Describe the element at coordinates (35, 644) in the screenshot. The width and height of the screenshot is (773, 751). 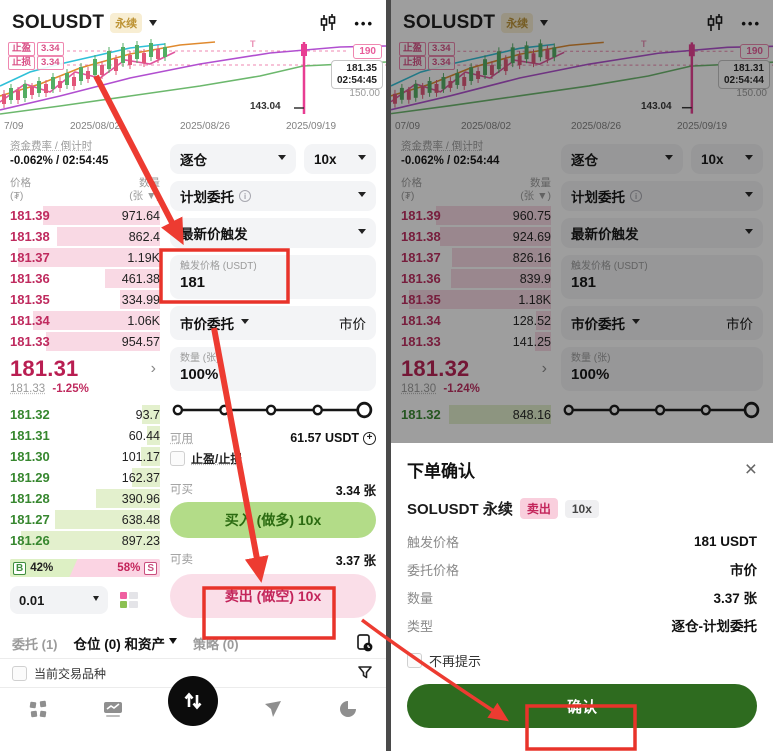
I see `tab-orders: 委托 (1)` at that location.